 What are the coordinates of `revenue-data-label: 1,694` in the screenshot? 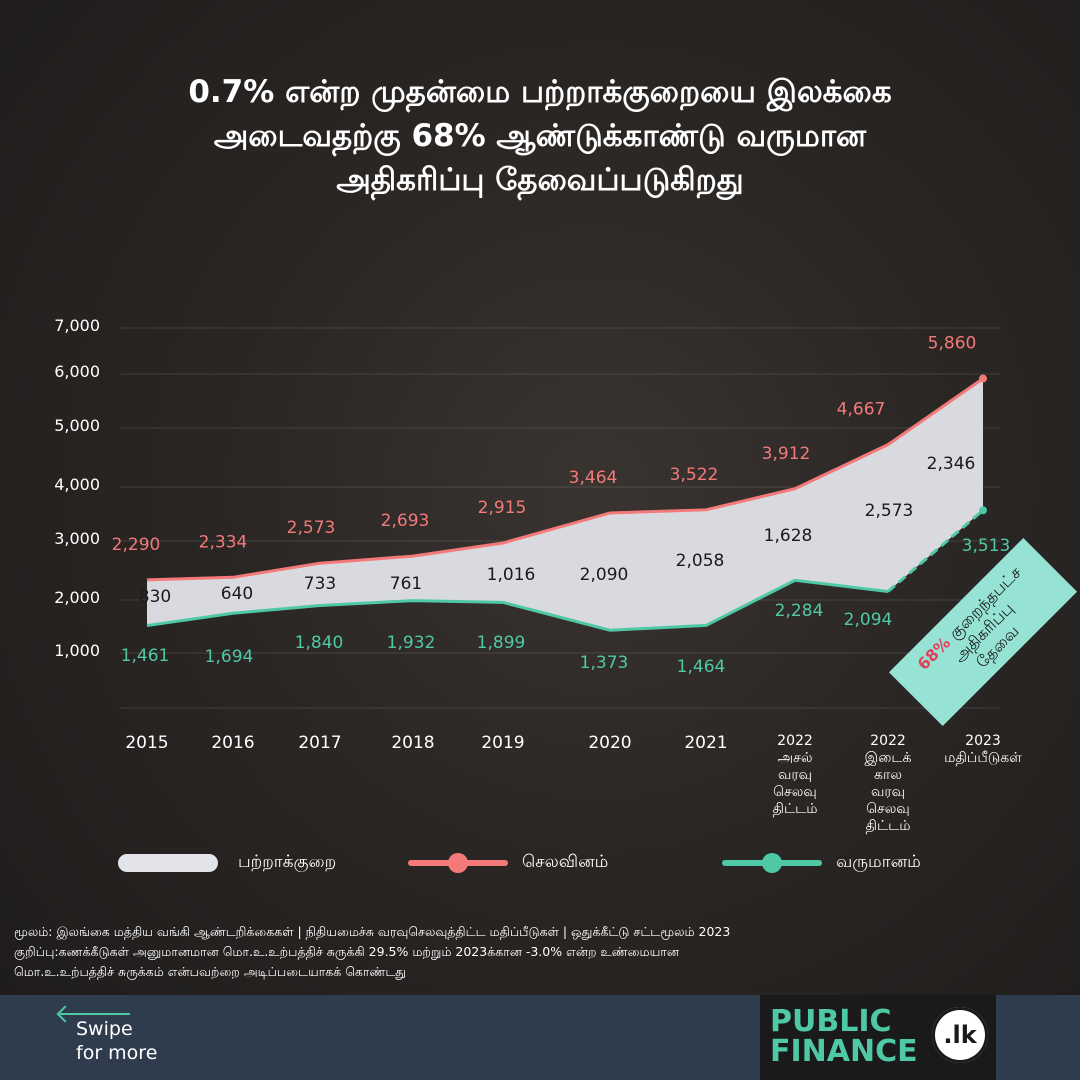 It's located at (229, 657).